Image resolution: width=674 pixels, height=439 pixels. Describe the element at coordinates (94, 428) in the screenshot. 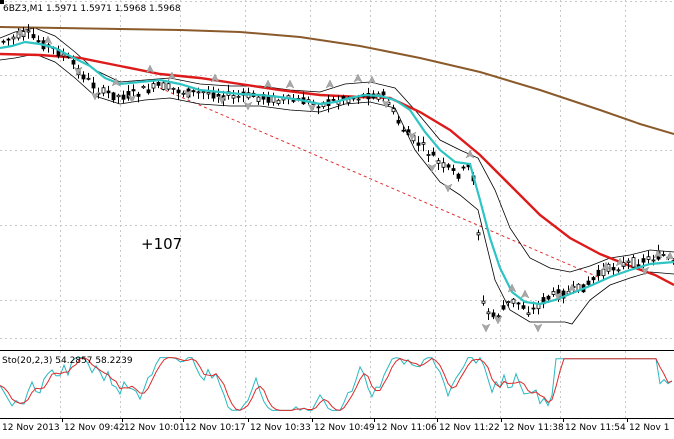

I see `time-axis-label: 12 Nov 09:42` at that location.